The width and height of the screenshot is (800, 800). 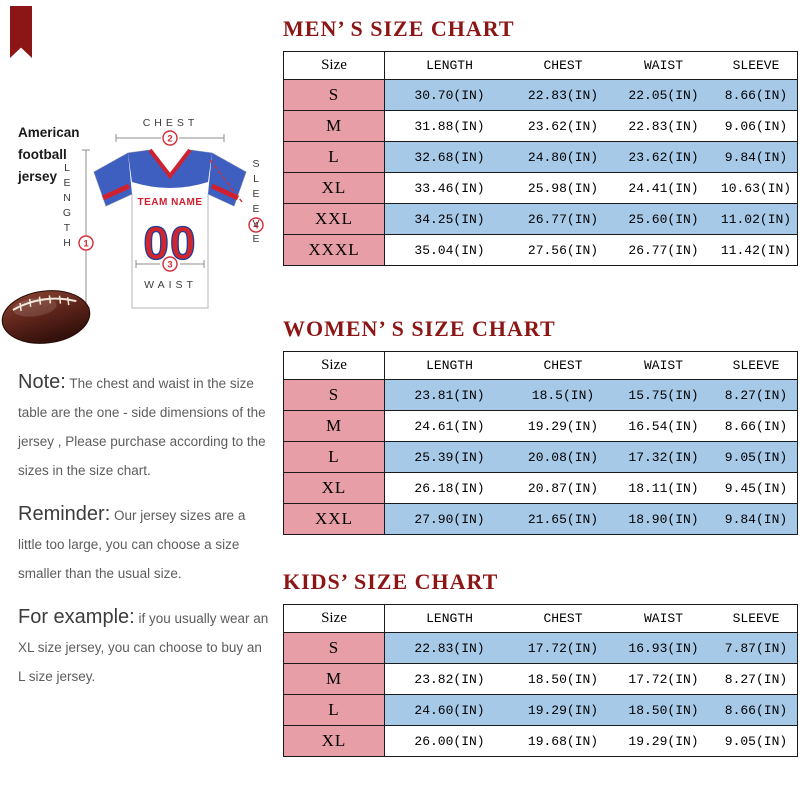 I want to click on waist-marker: 3, so click(x=170, y=264).